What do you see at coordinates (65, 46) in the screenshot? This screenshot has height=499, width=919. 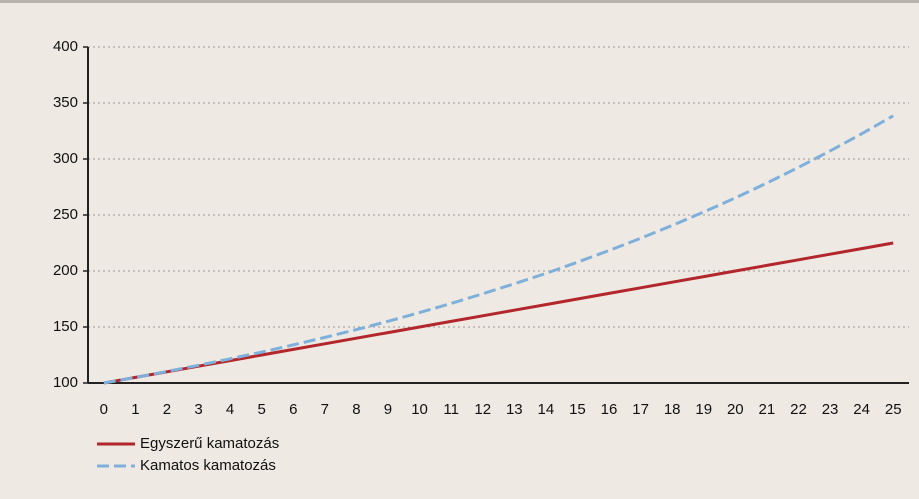 I see `y-tick-label: 400` at bounding box center [65, 46].